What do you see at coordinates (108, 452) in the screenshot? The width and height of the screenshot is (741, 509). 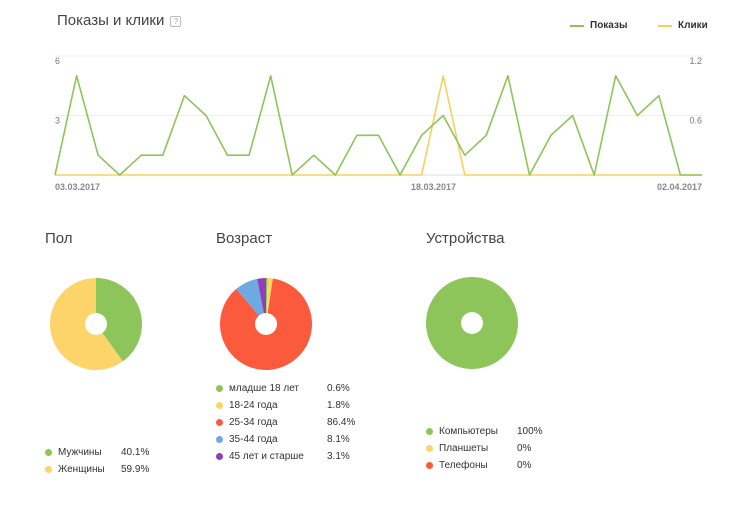 I see `legend-row: Мужчины 40.1%` at bounding box center [108, 452].